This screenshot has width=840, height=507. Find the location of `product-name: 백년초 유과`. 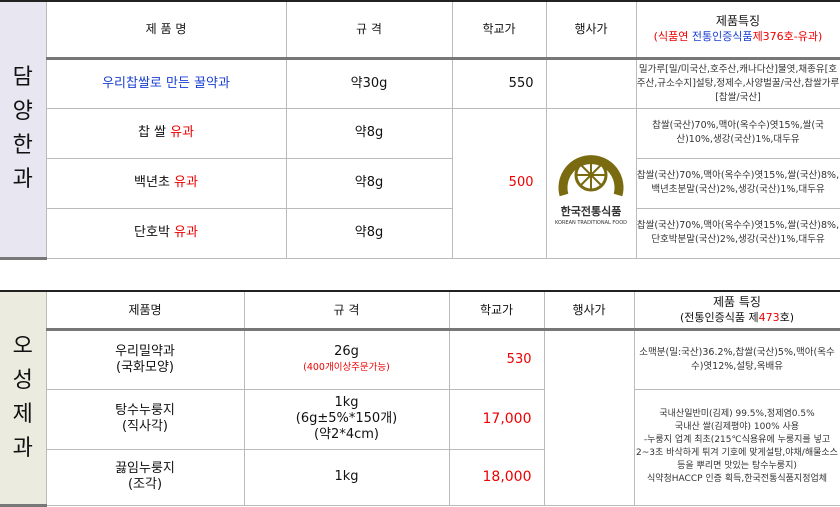

product-name: 백년초 유과 is located at coordinates (166, 183).